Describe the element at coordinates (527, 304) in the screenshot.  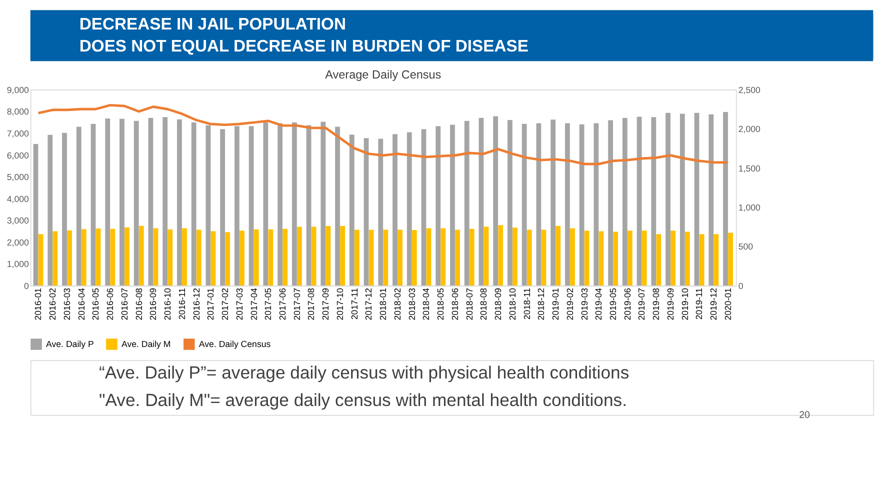
I see `x-tick-label: 2018-11` at that location.